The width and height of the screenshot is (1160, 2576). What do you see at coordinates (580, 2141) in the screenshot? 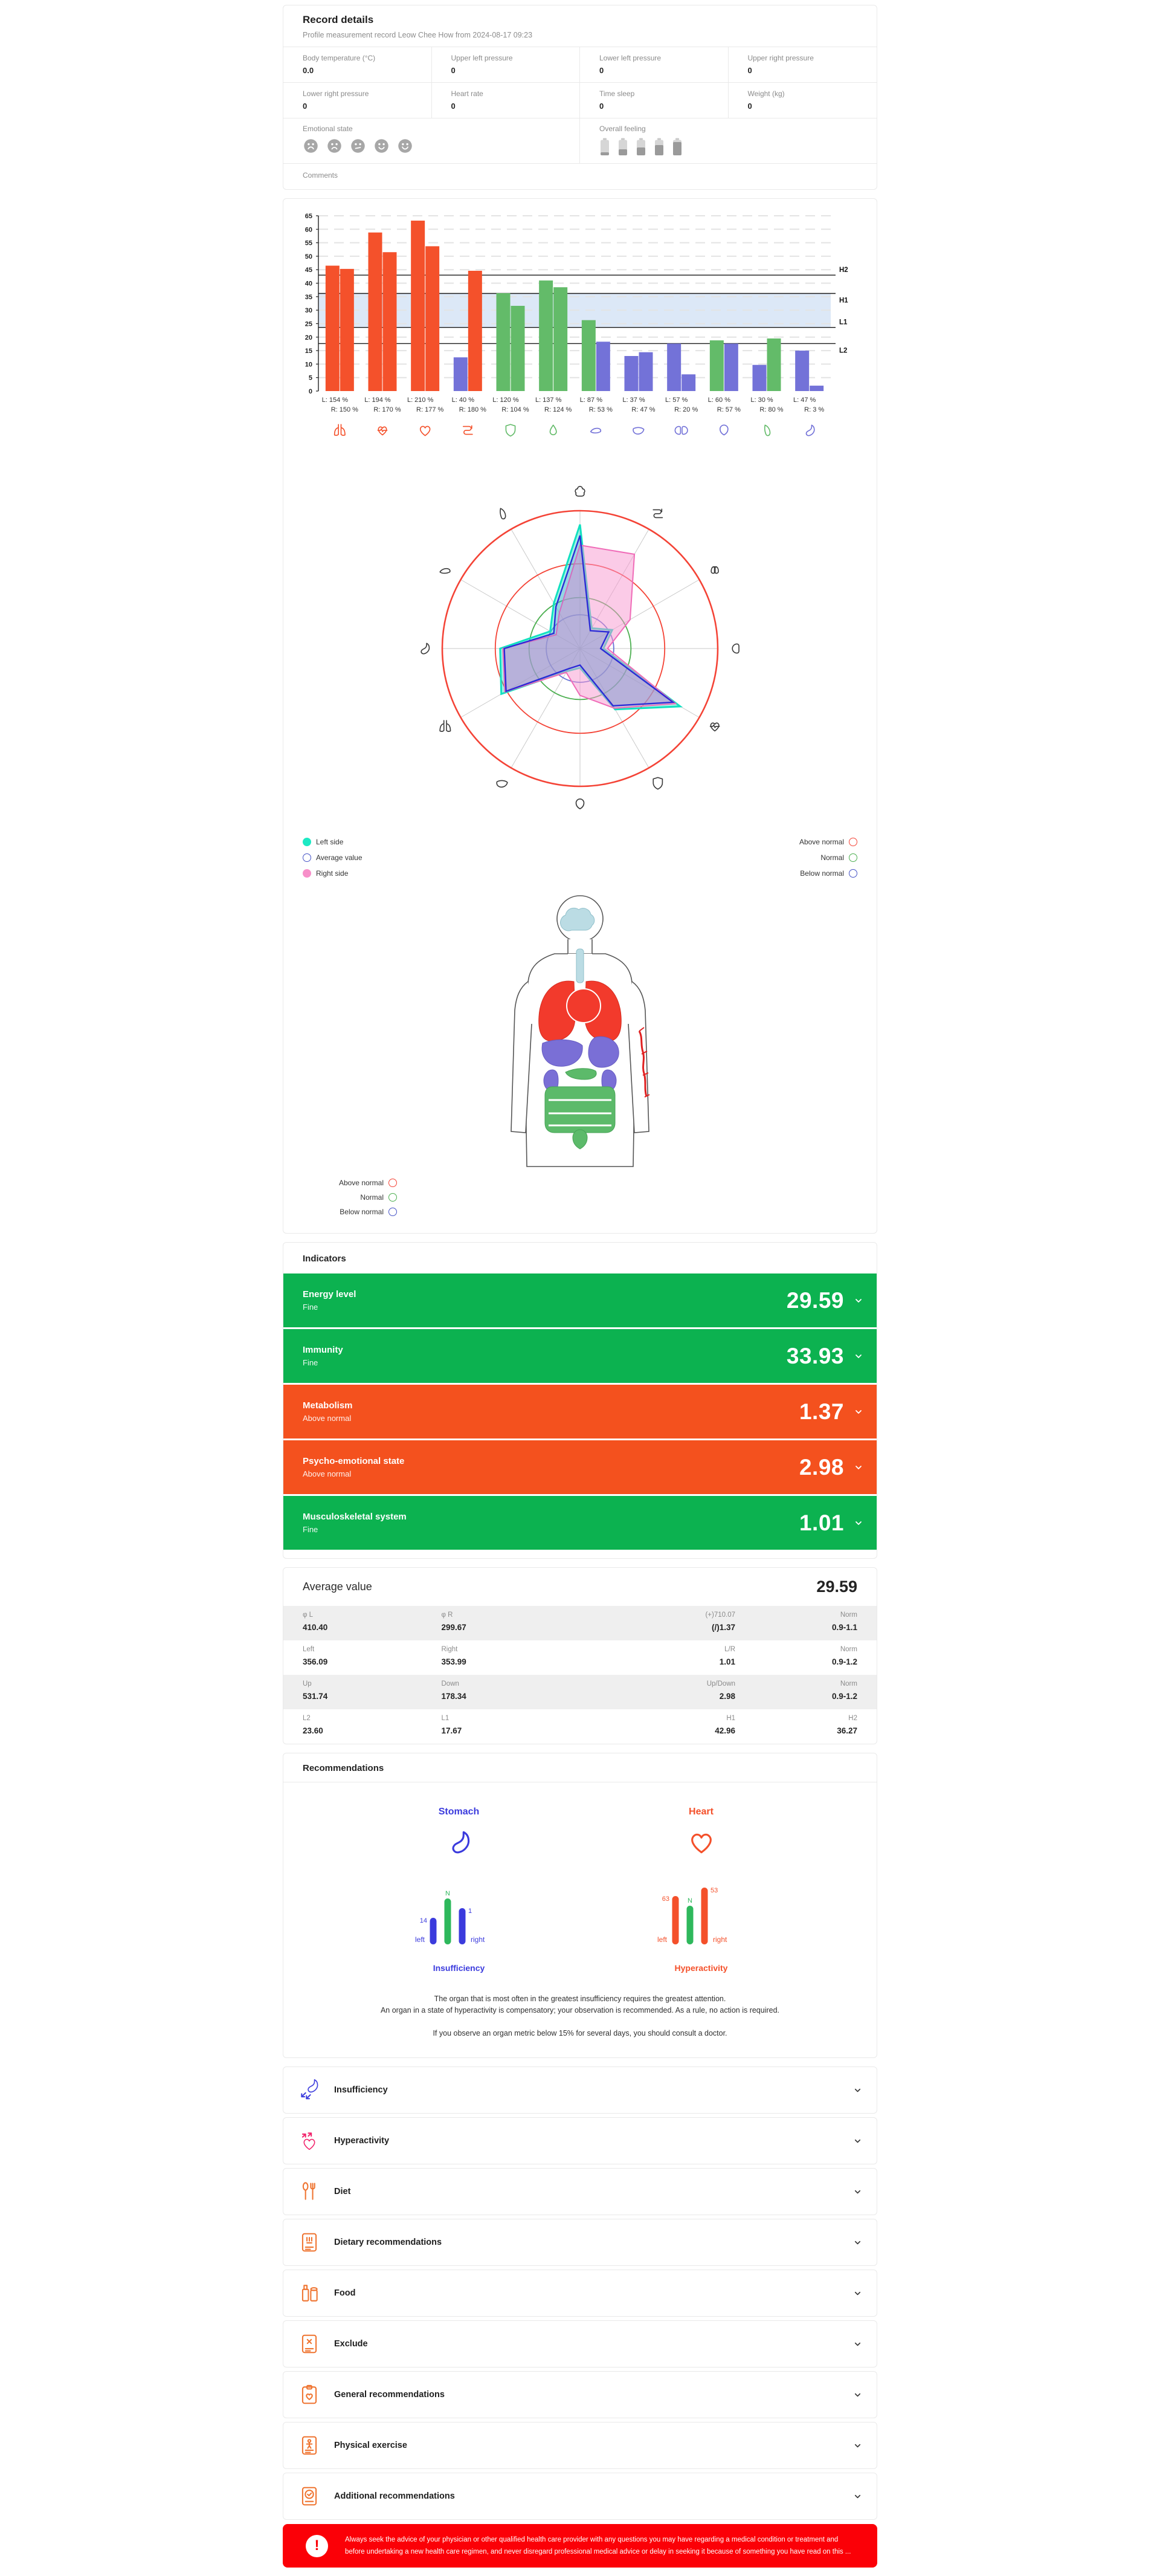
I see `accordion-hyperactivity: Hyperactivity` at bounding box center [580, 2141].